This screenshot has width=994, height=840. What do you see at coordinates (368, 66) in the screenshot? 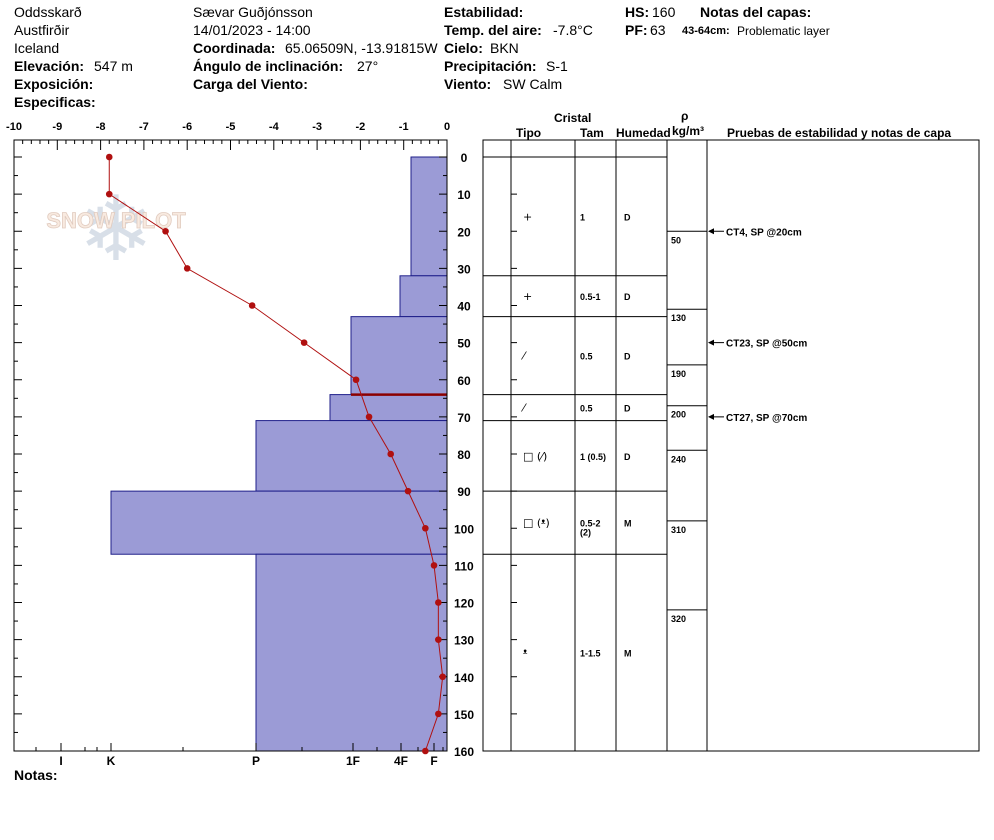
I see `slope-angle-value: 27°` at bounding box center [368, 66].